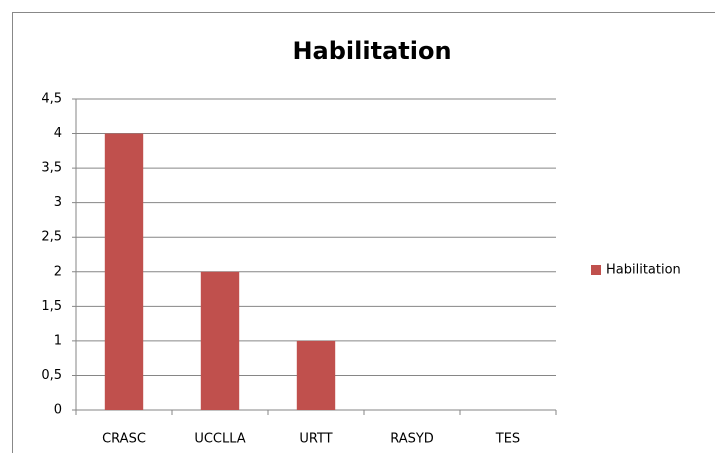 The image size is (715, 457). Describe the element at coordinates (124, 439) in the screenshot. I see `x-tick-label: CRASC` at that location.